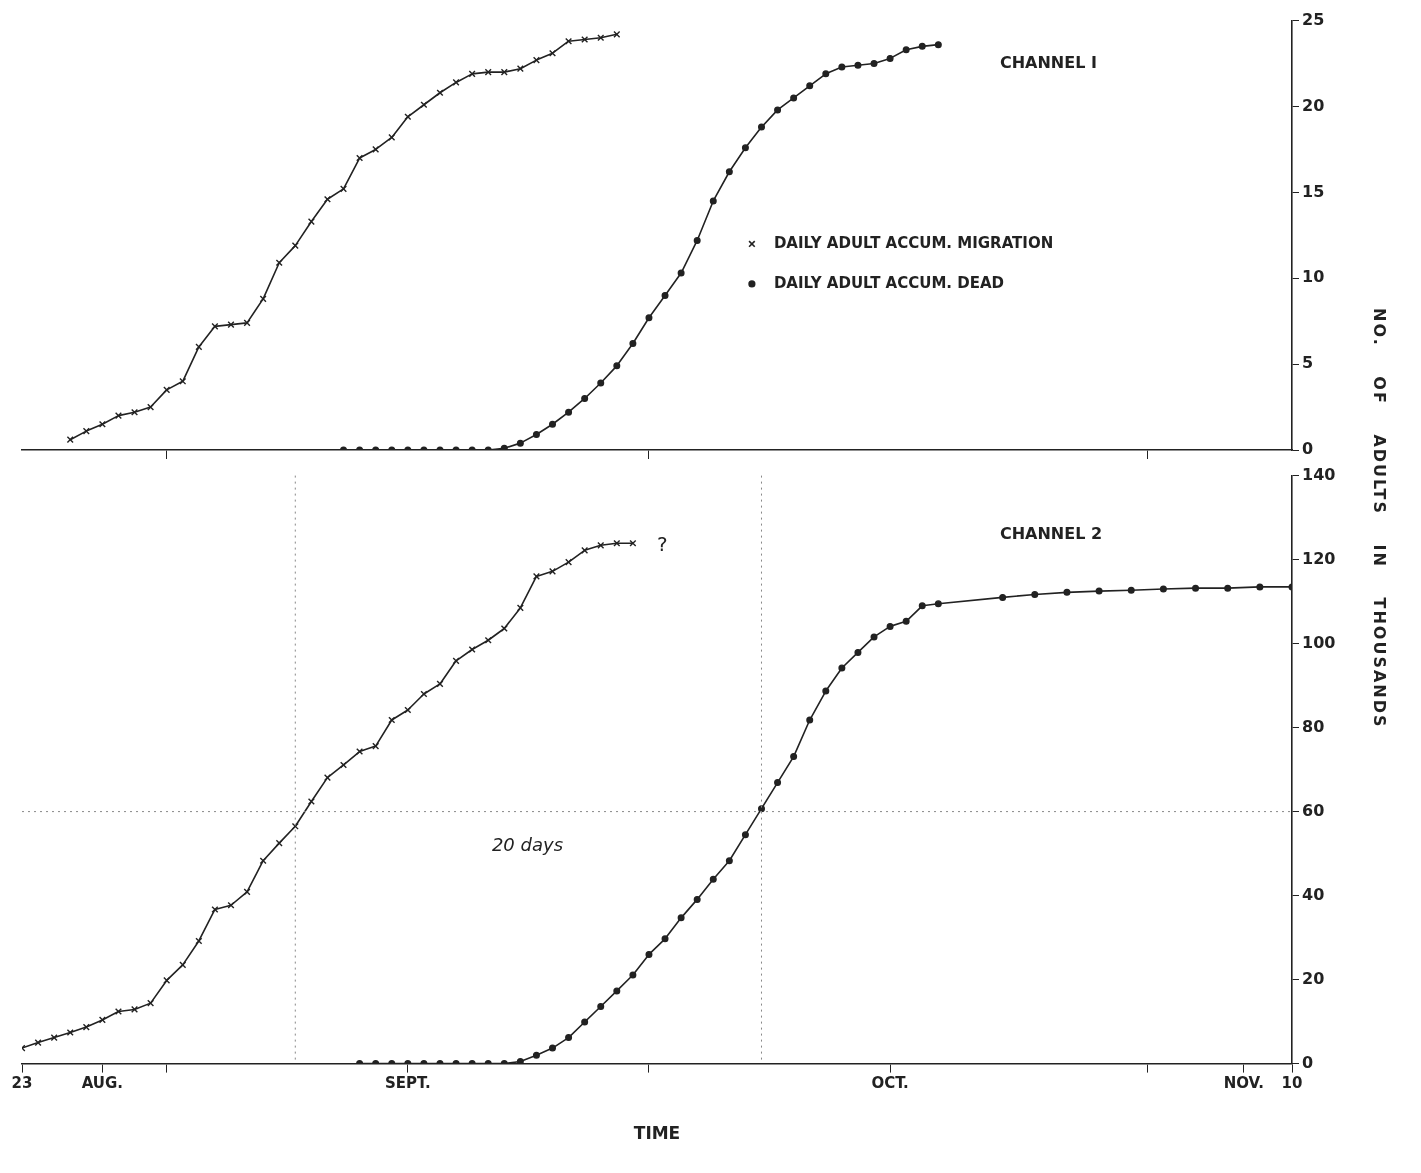  What do you see at coordinates (1243, 1083) in the screenshot?
I see `x-tick-label: NOV.` at bounding box center [1243, 1083].